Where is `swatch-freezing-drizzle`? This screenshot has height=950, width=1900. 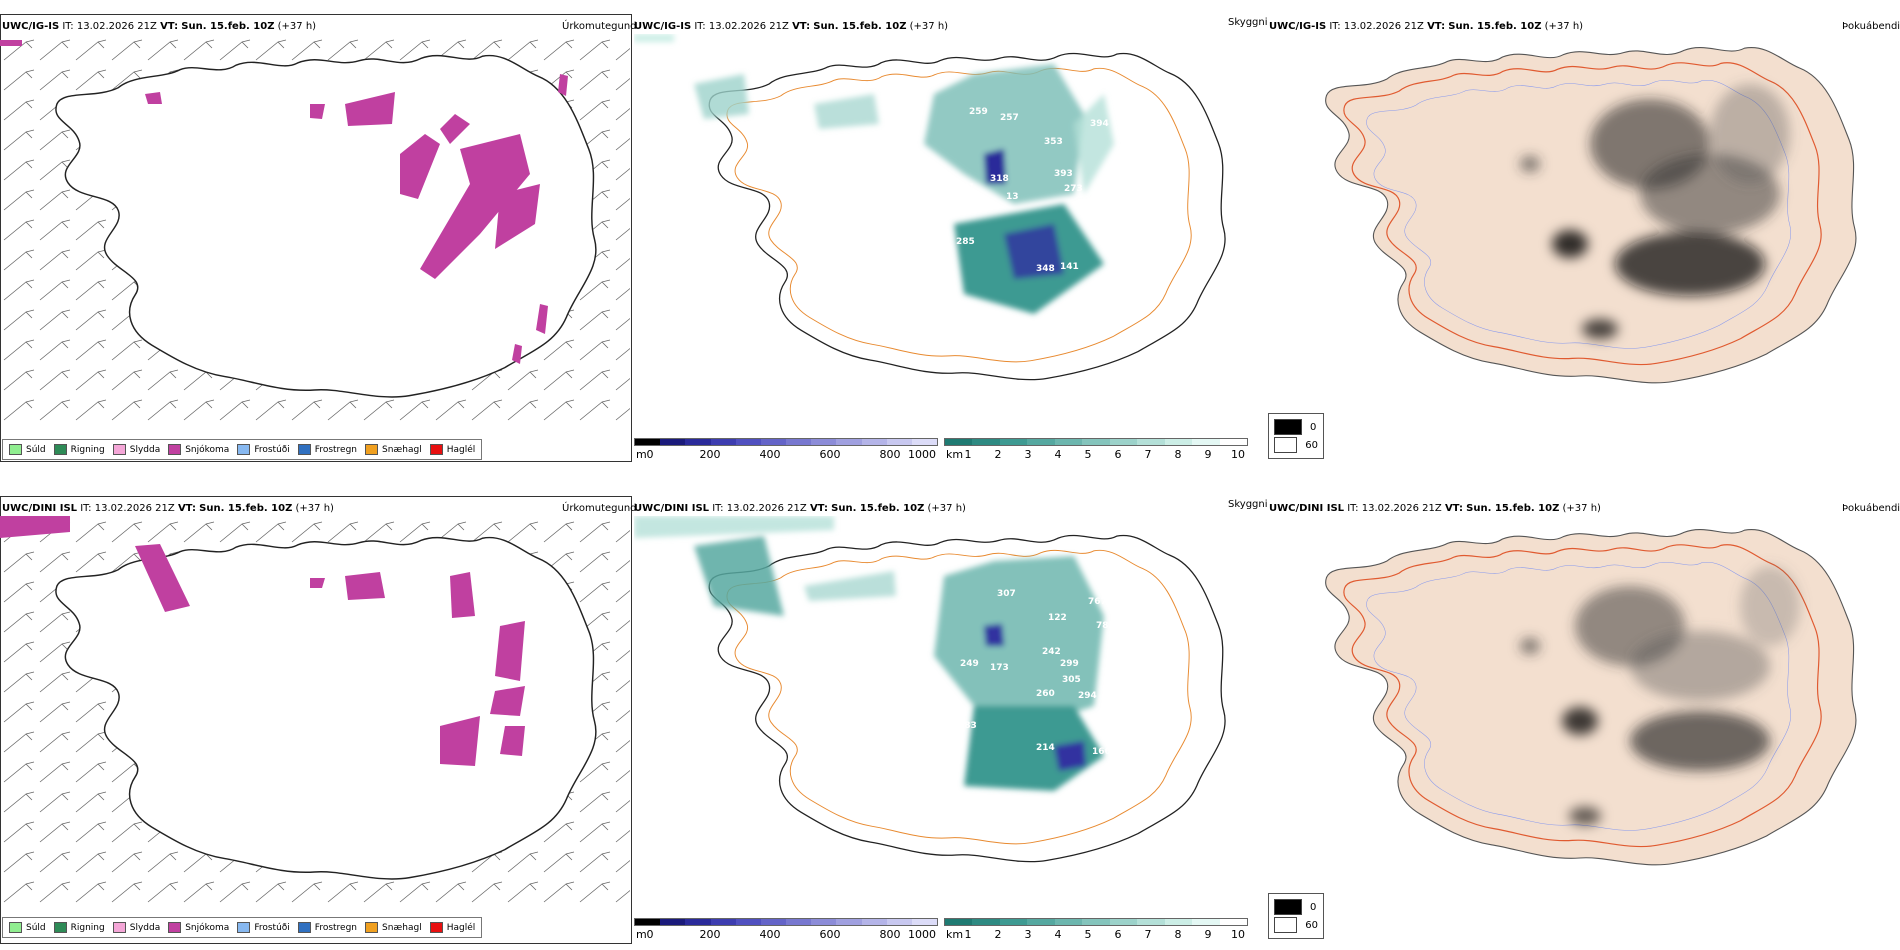
swatch-freezing-drizzle is located at coordinates (244, 927).